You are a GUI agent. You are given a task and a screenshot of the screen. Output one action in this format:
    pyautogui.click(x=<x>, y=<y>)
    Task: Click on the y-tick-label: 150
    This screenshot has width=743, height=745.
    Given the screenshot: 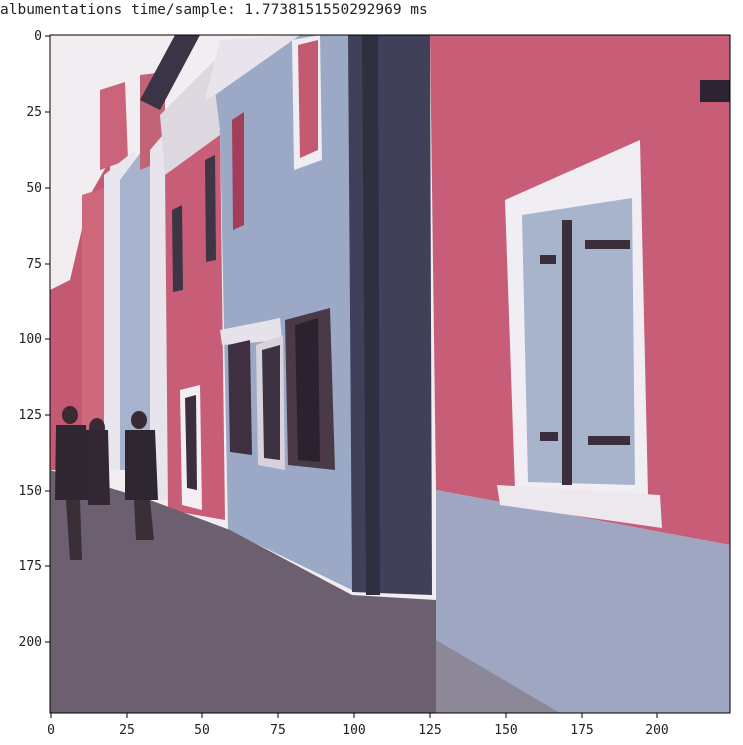 What is the action you would take?
    pyautogui.click(x=30, y=491)
    